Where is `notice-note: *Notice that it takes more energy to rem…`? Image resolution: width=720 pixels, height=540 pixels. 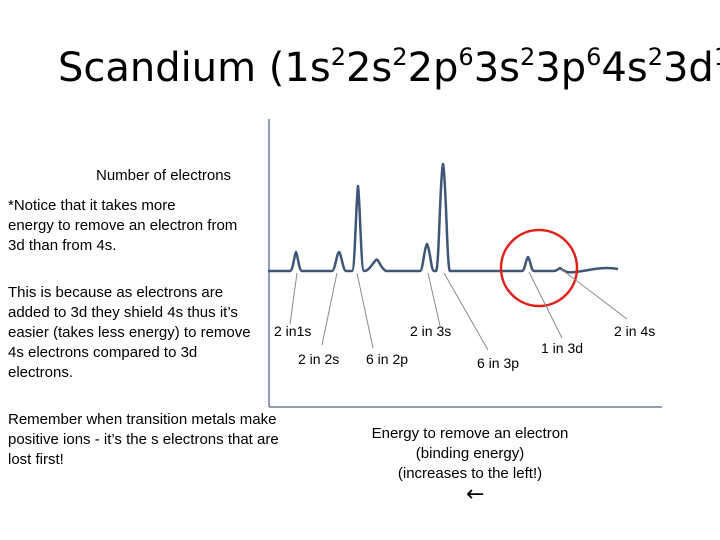
notice-note: *Notice that it takes more energy to rem… is located at coordinates (122, 226).